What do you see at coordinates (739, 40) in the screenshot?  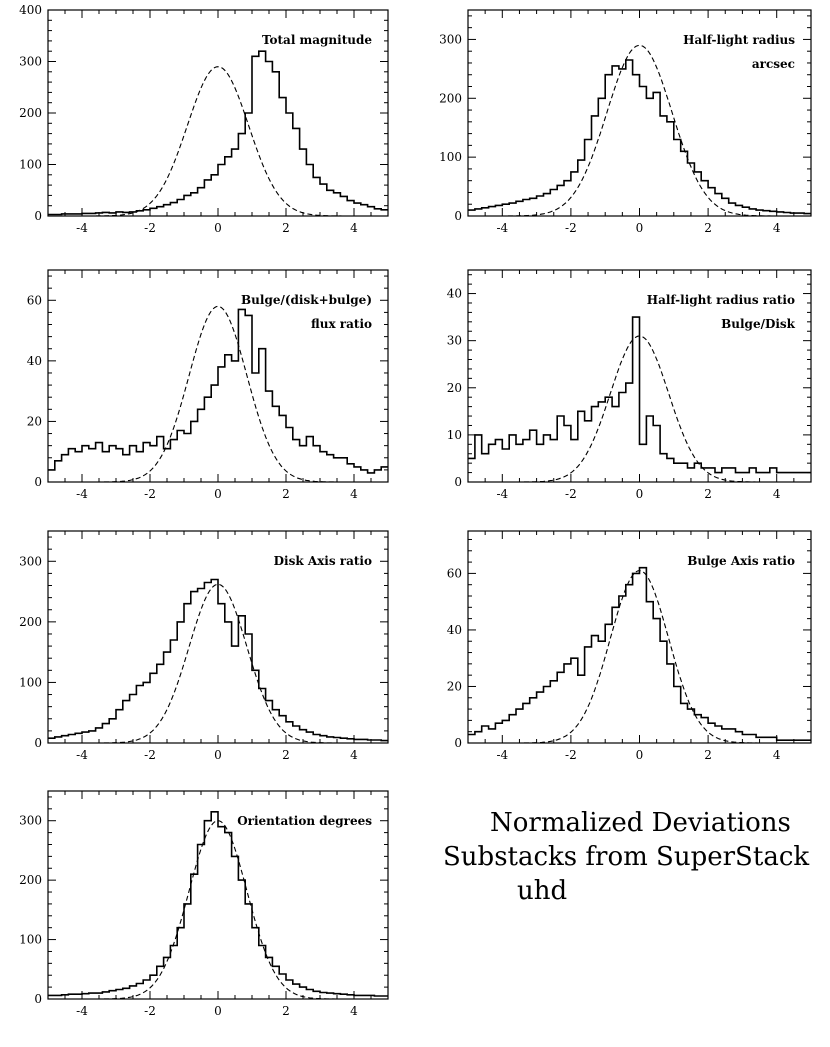 I see `panel-title: Half-light radius` at bounding box center [739, 40].